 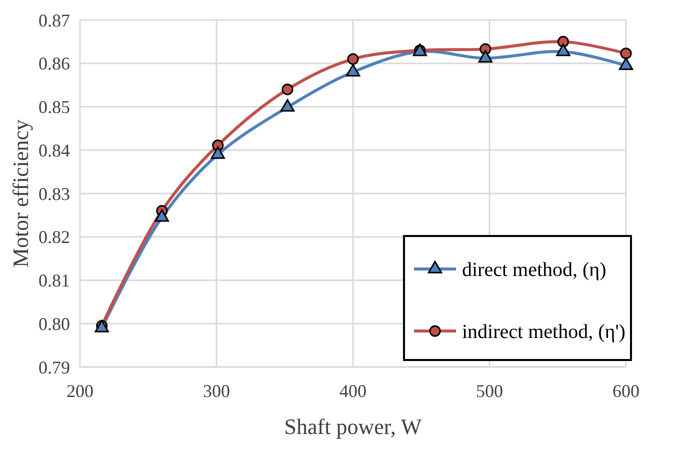 What do you see at coordinates (544, 332) in the screenshot?
I see `legend-label: indirect method, (η')` at bounding box center [544, 332].